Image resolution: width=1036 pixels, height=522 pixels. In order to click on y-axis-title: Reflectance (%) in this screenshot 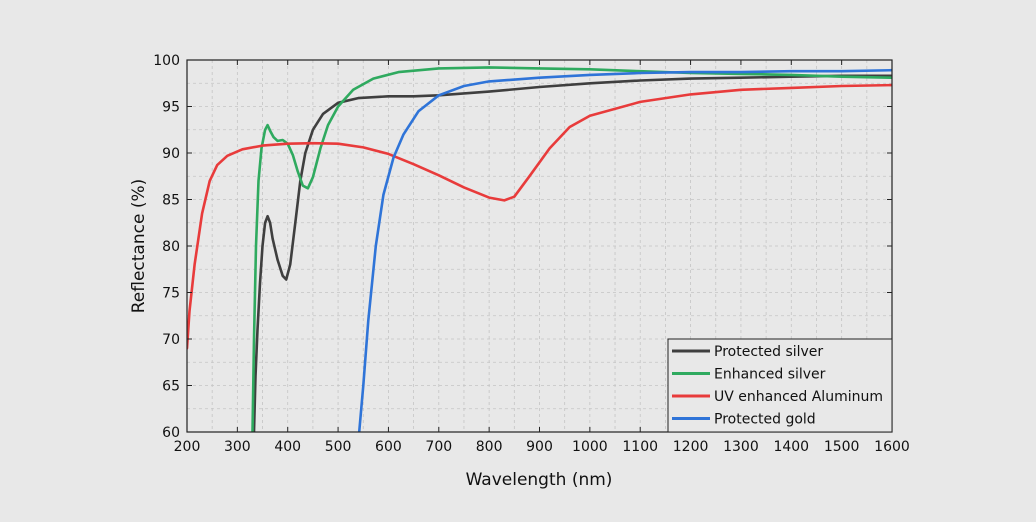, I will do `click(139, 246)`.